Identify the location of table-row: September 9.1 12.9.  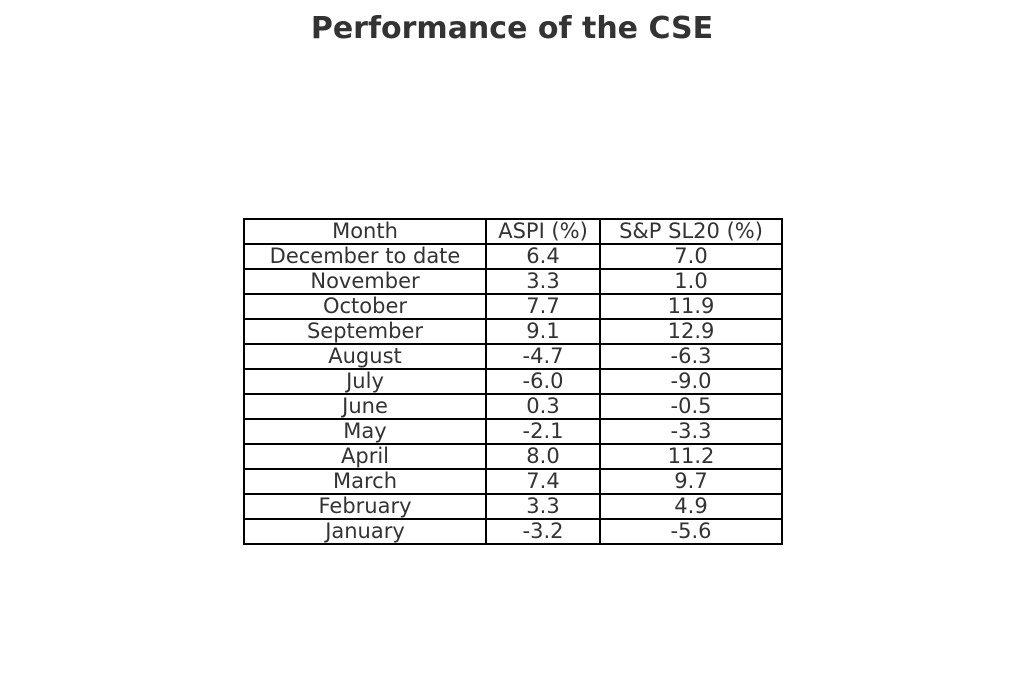
(513, 331).